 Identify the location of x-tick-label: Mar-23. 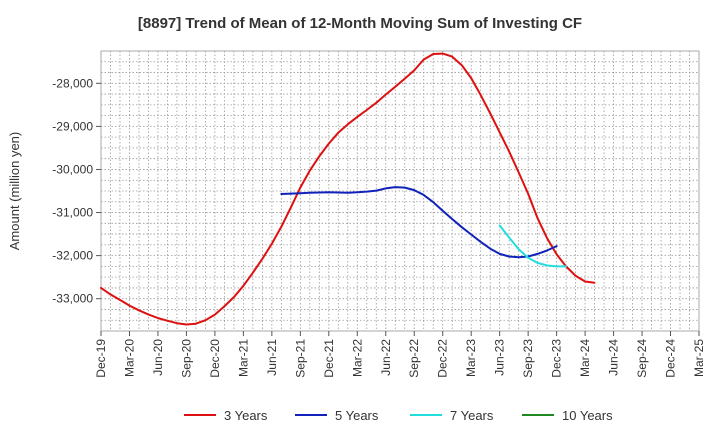
(471, 358).